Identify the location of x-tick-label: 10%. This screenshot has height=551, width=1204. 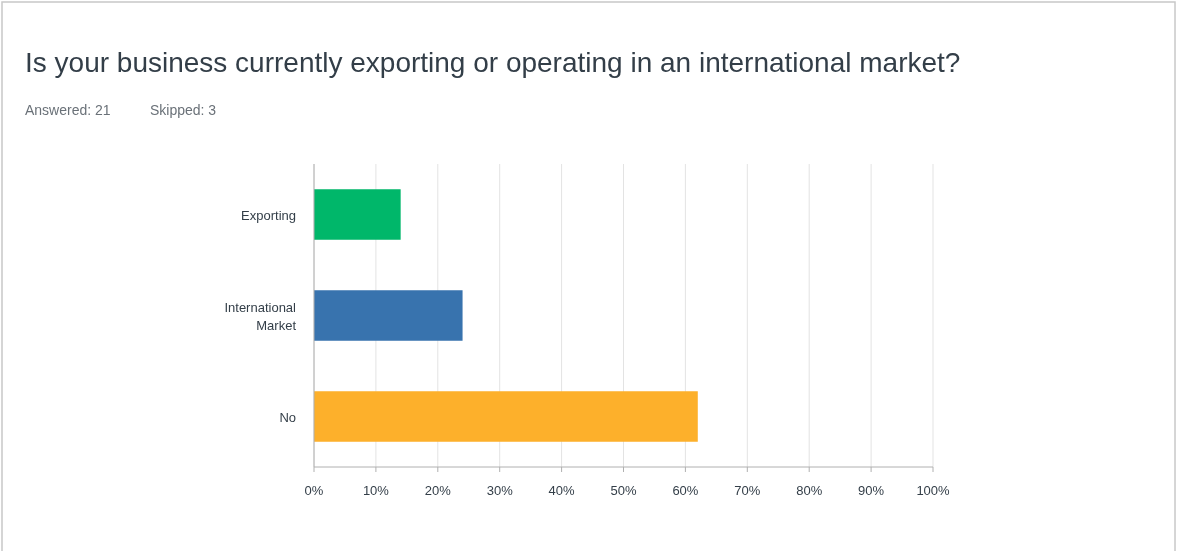
(376, 490).